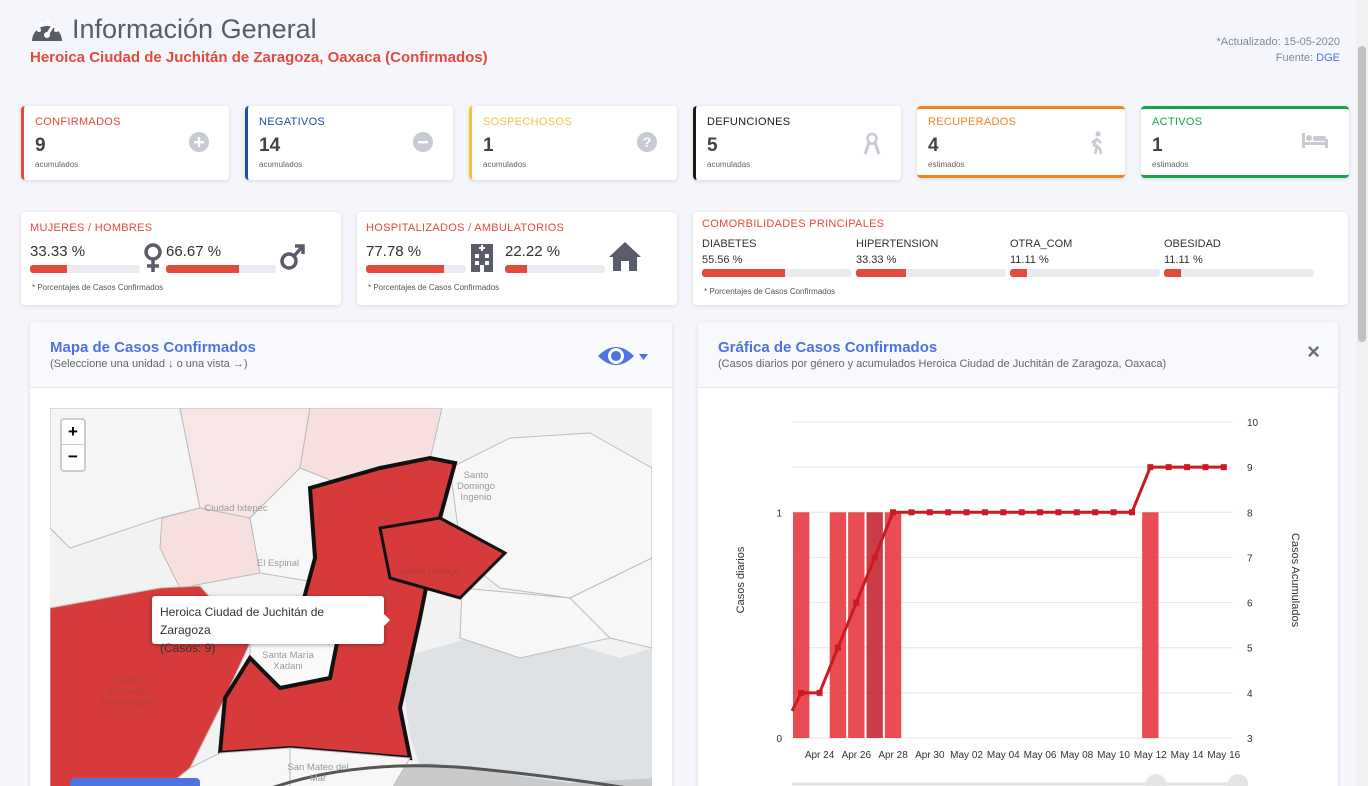 The height and width of the screenshot is (786, 1368). What do you see at coordinates (78, 122) in the screenshot?
I see `stat-label: CONFIRMADOS` at bounding box center [78, 122].